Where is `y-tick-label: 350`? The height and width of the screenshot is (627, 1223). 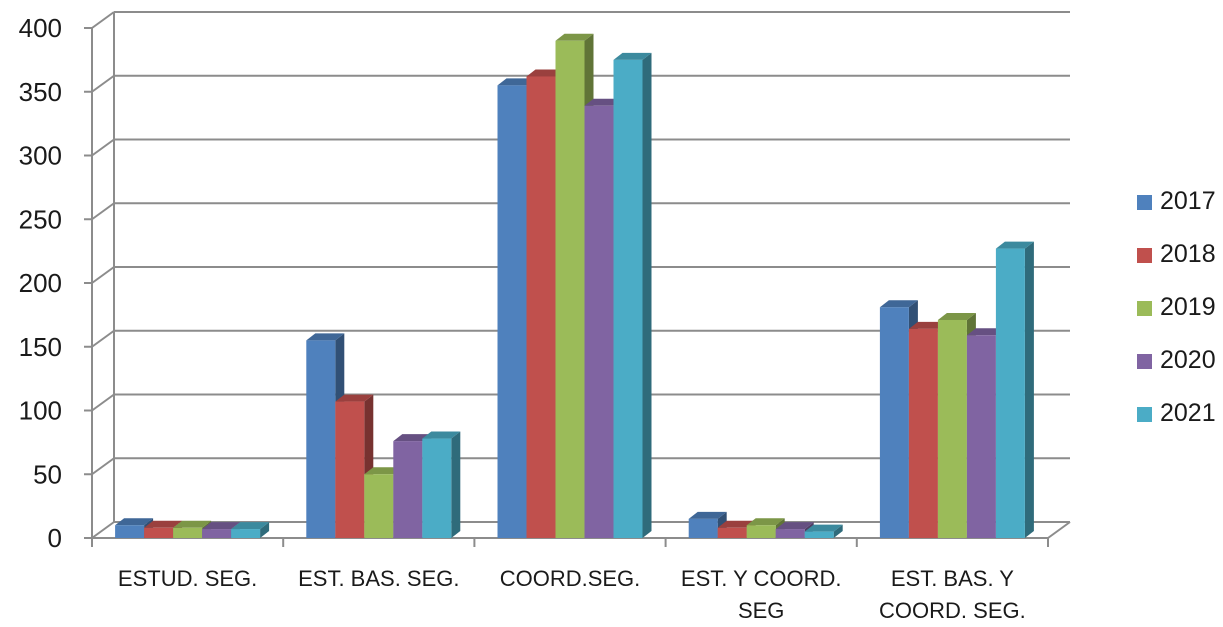 y-tick-label: 350 is located at coordinates (40, 92).